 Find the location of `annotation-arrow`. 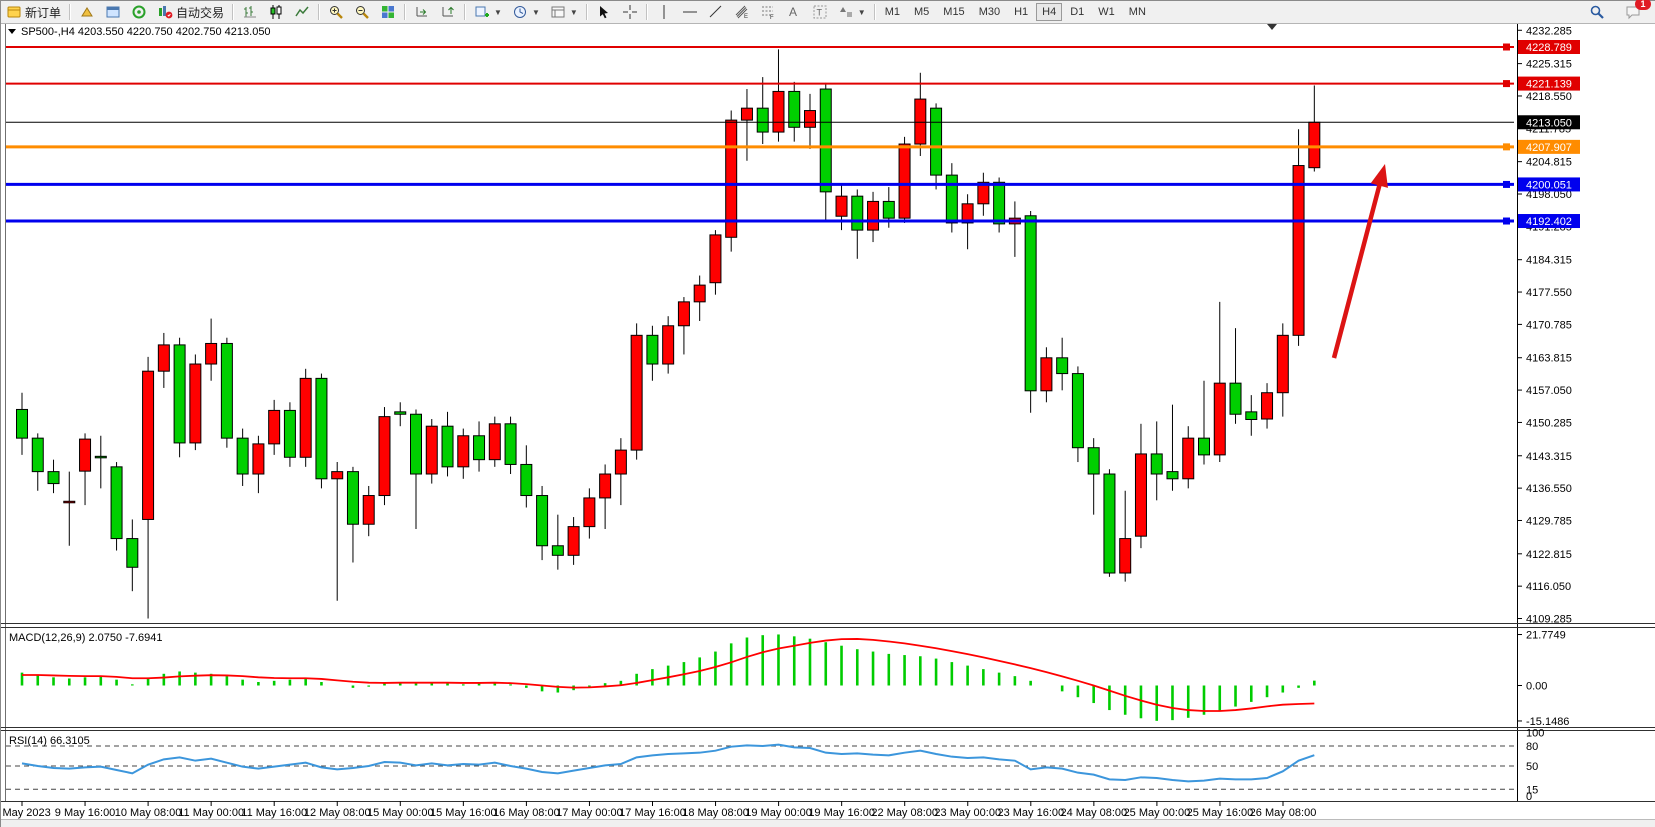

annotation-arrow is located at coordinates (1359, 261).